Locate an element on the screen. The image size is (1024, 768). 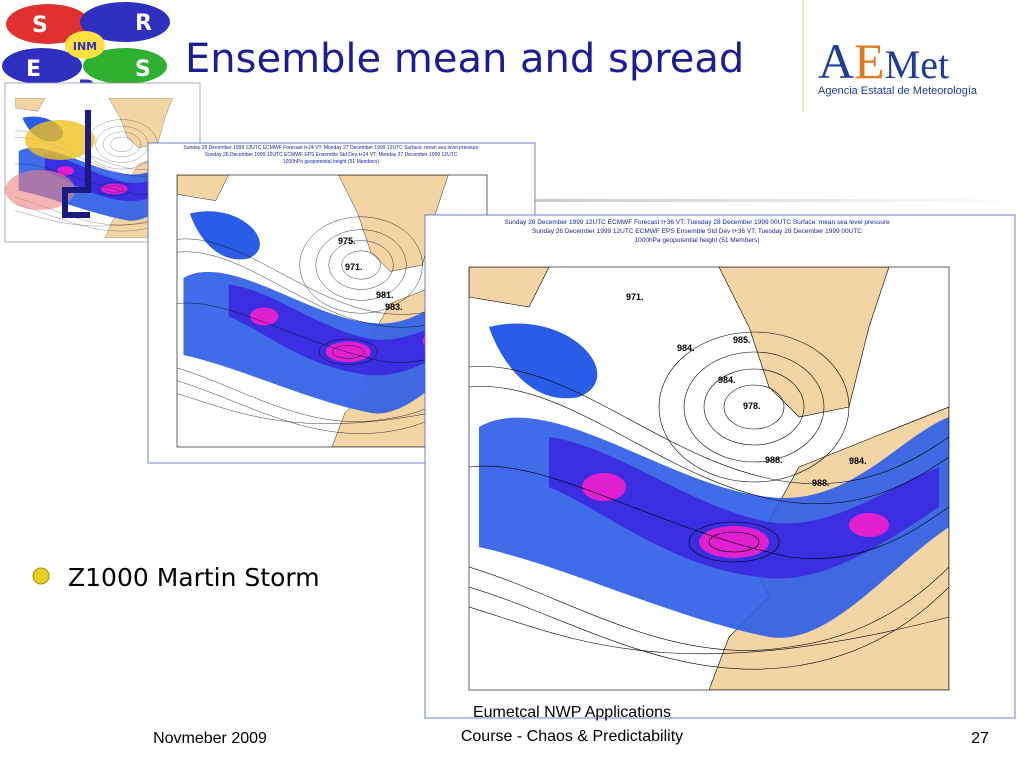
footer-course: Eumetcal NWP Applications is located at coordinates (572, 712).